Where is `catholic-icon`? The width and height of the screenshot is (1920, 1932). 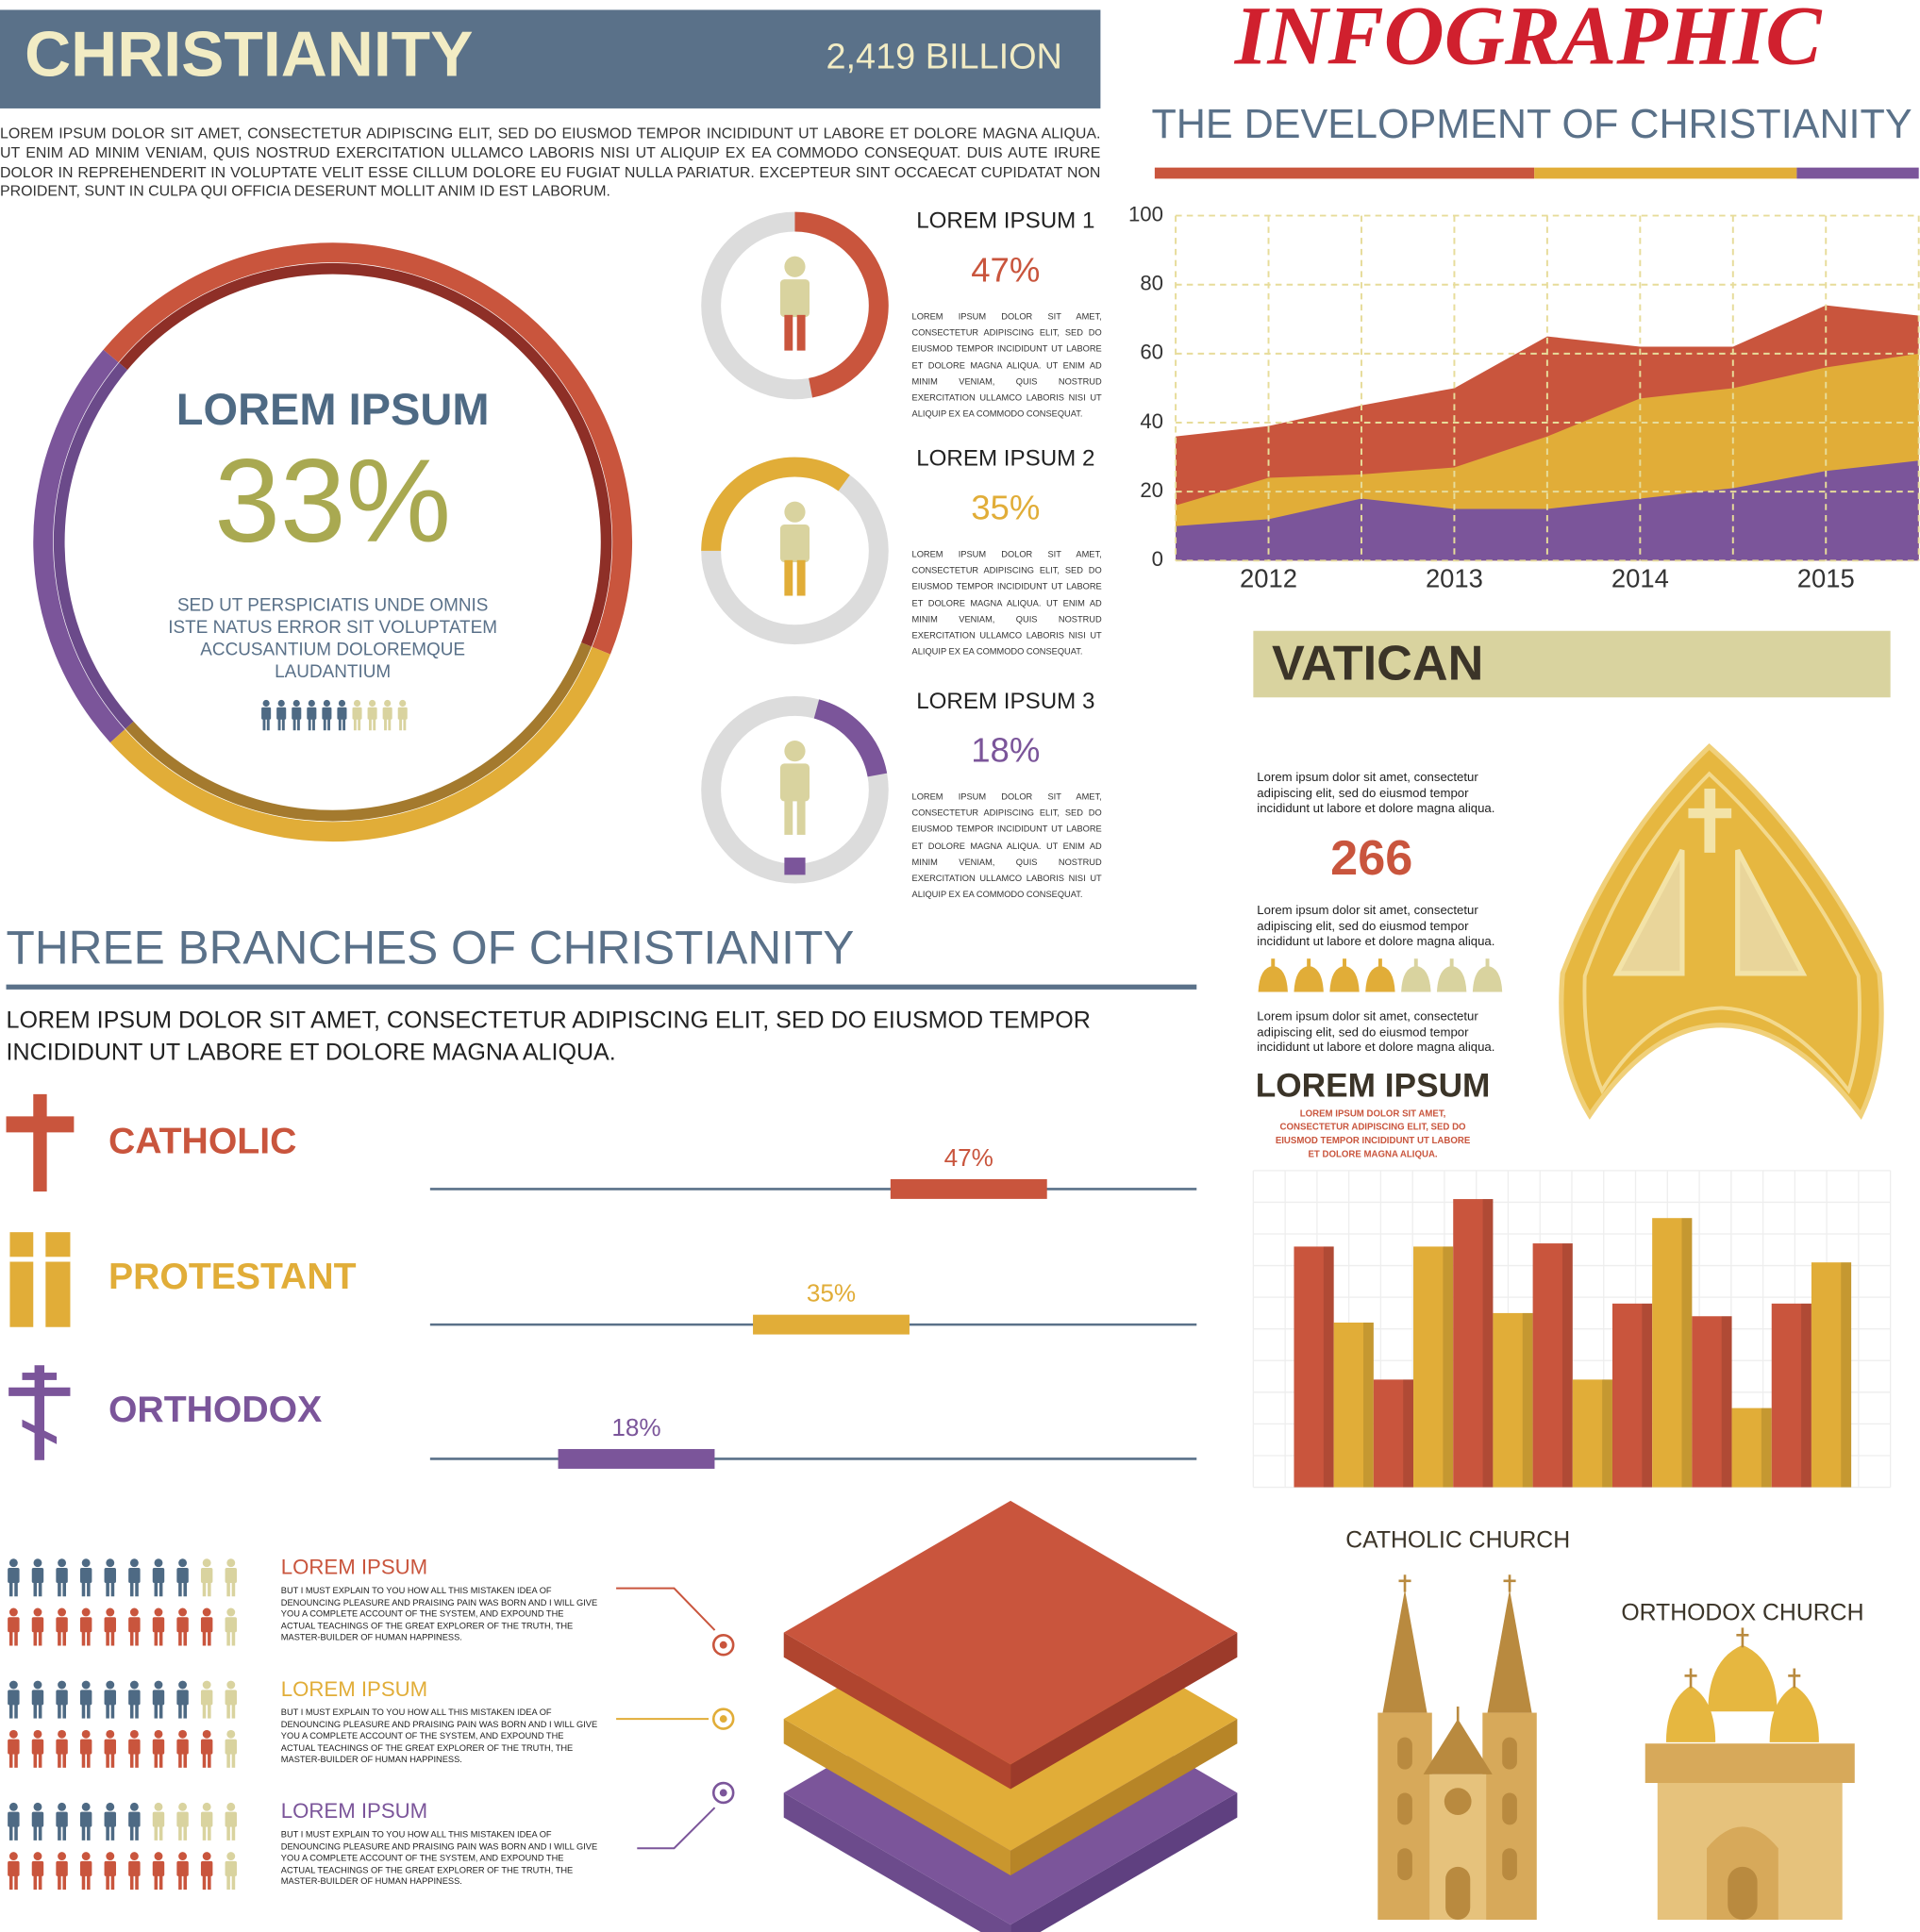
catholic-icon is located at coordinates (40, 1142).